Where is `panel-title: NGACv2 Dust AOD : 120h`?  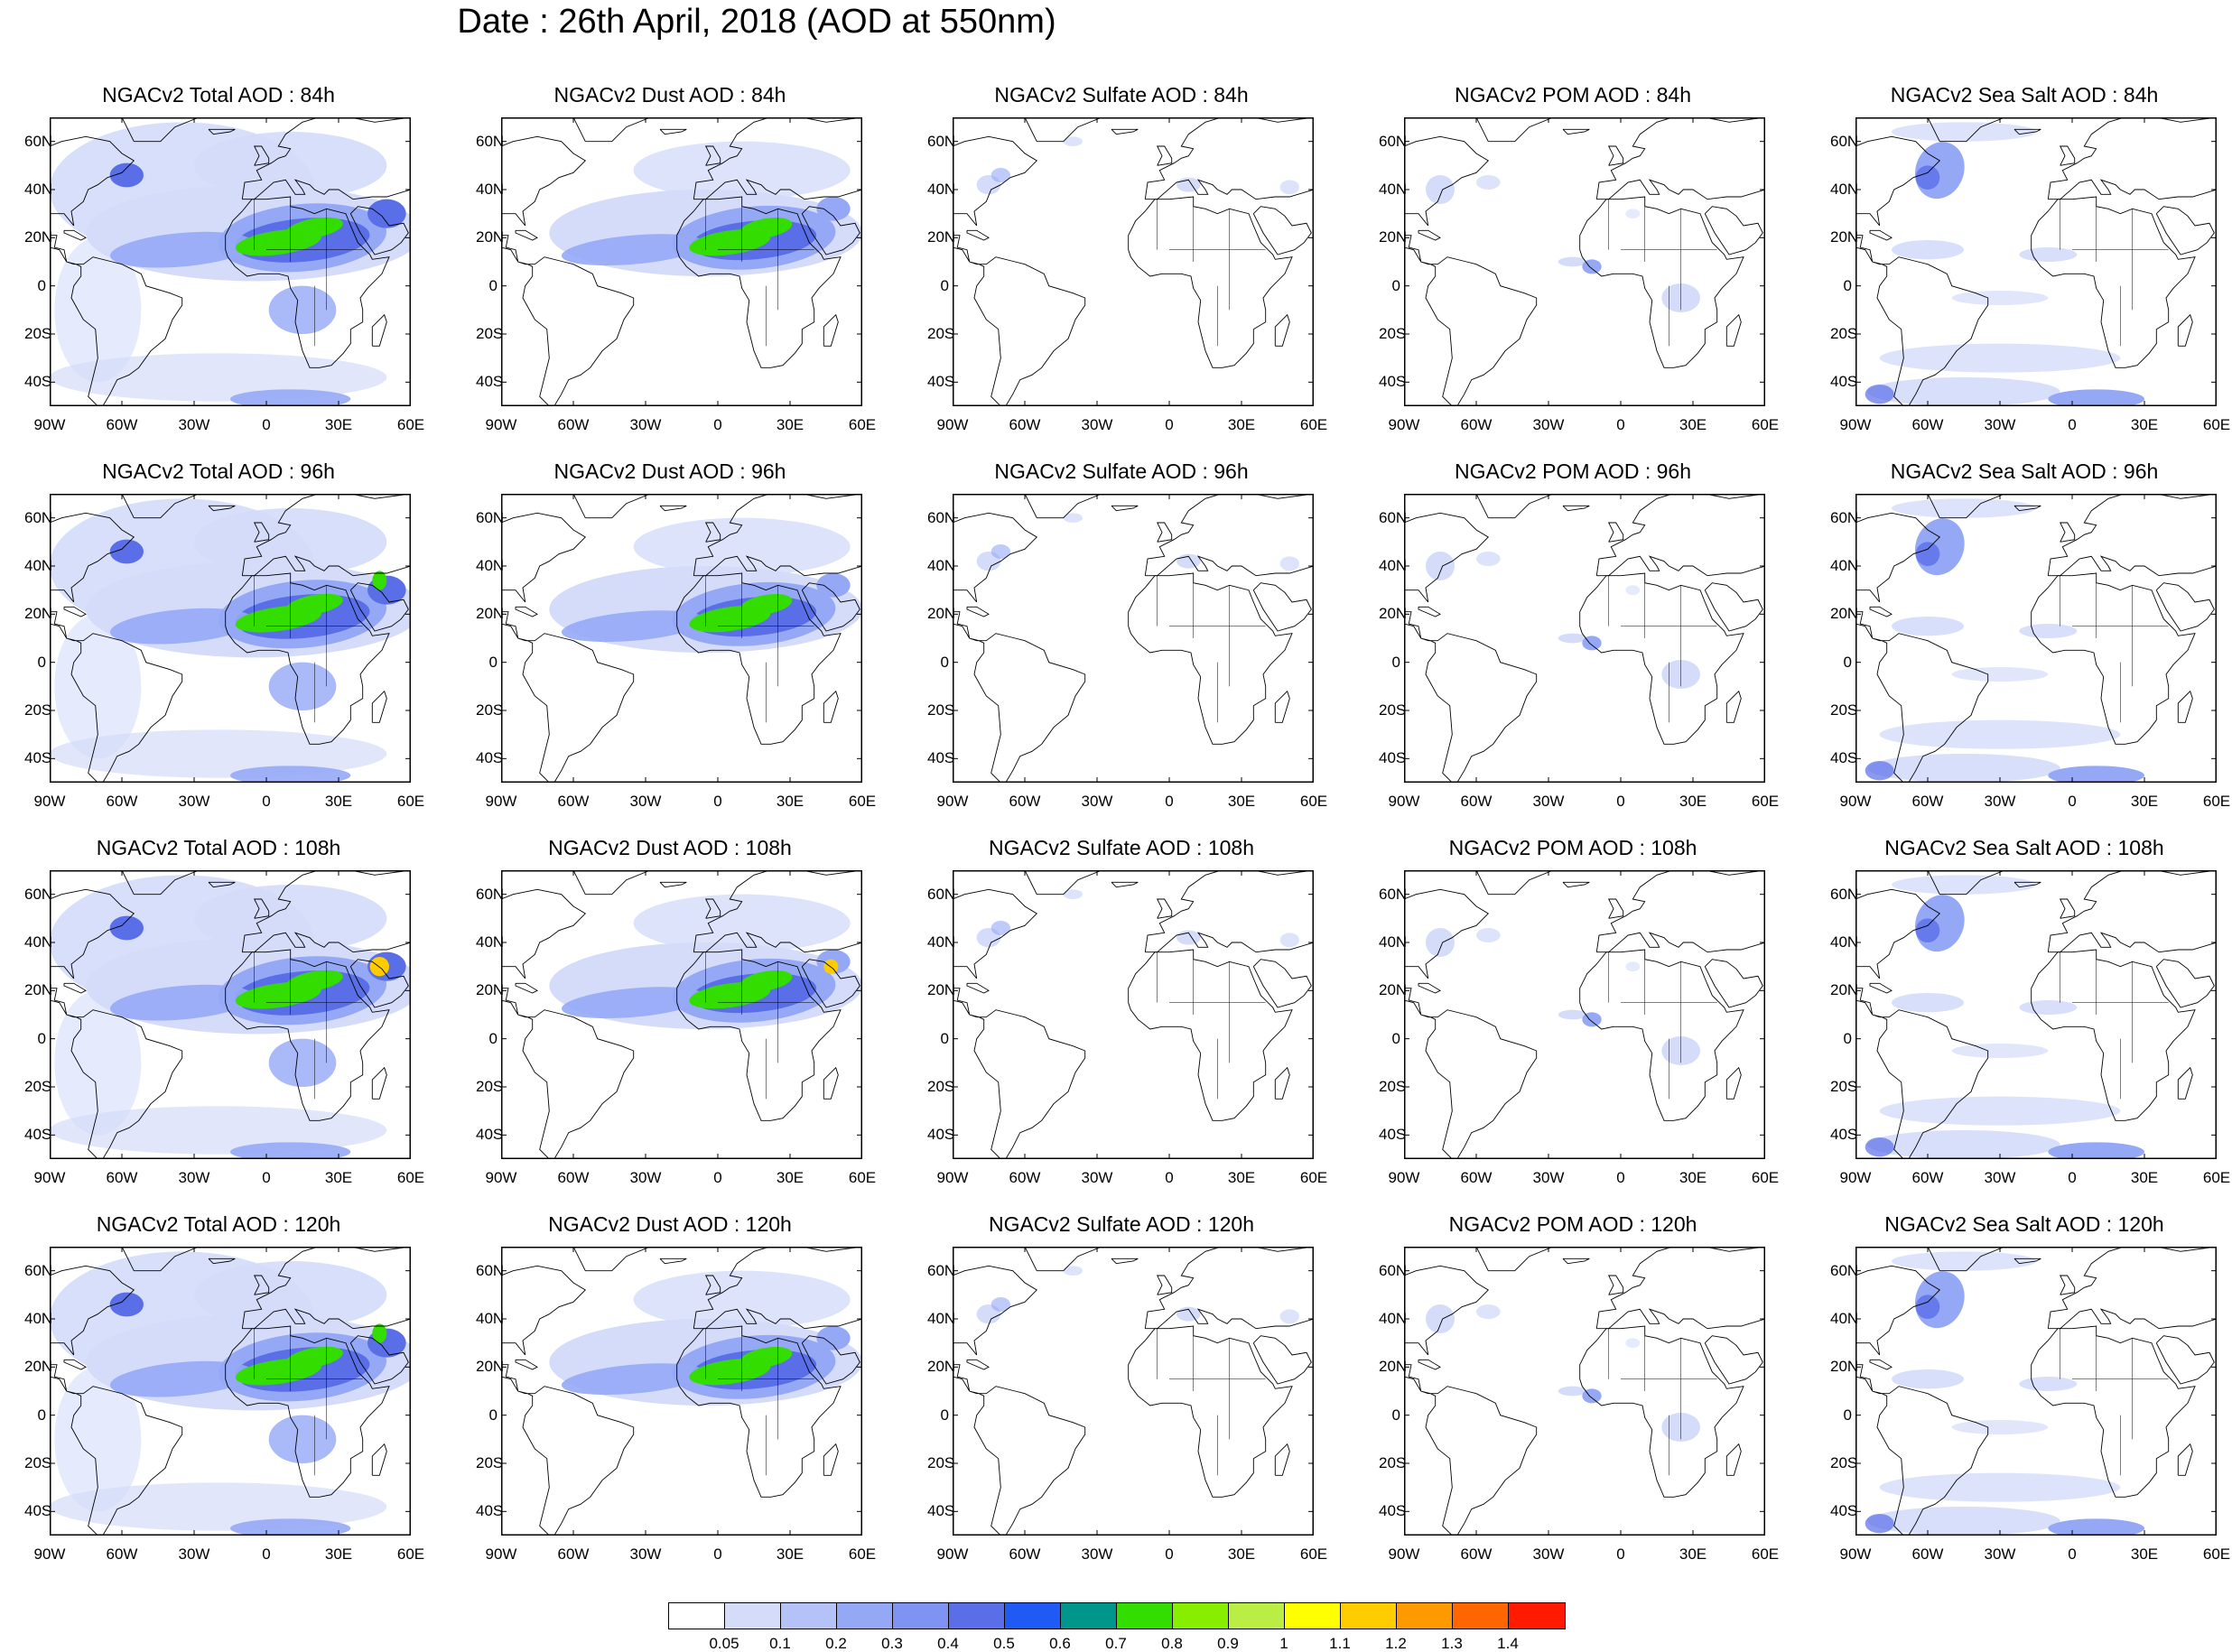 panel-title: NGACv2 Dust AOD : 120h is located at coordinates (670, 1224).